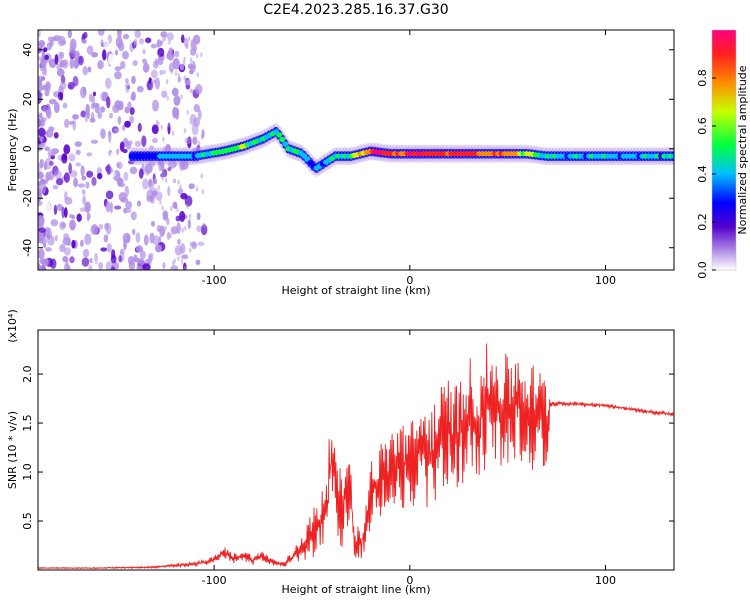 This screenshot has height=600, width=750. What do you see at coordinates (355, 10) in the screenshot?
I see `figure-title: C2E4.2023.285.16.37.G30` at bounding box center [355, 10].